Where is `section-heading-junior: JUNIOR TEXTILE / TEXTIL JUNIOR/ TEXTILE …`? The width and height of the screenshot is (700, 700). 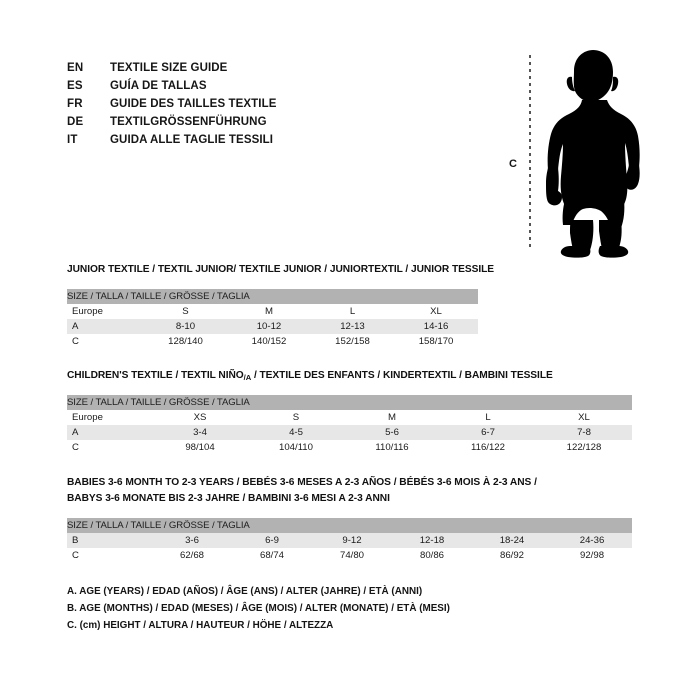 section-heading-junior: JUNIOR TEXTILE / TEXTIL JUNIOR/ TEXTILE … is located at coordinates (281, 269).